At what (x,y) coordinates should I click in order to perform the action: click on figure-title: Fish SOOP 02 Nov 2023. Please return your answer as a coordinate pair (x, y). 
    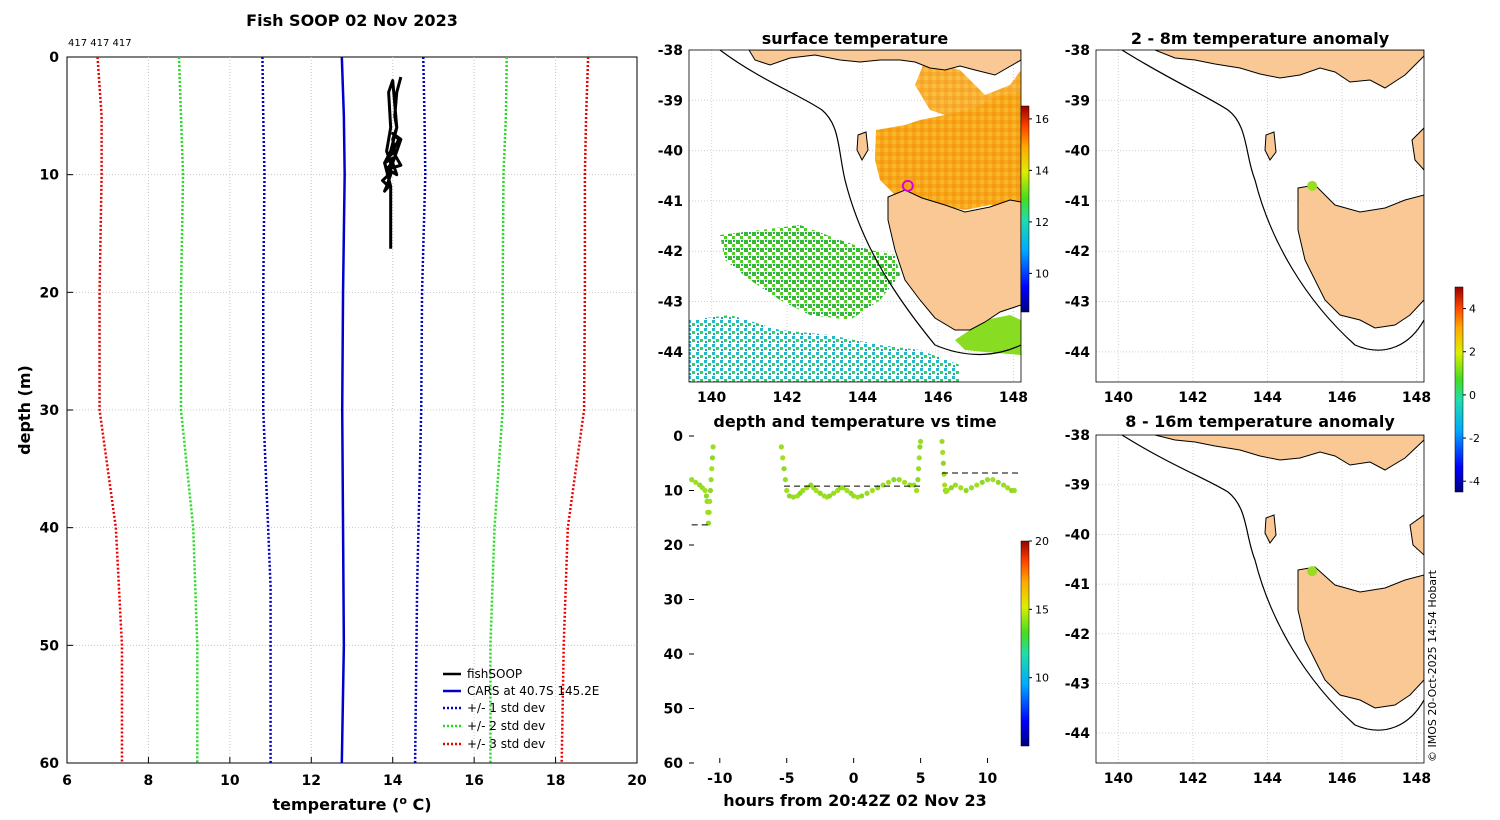
    Looking at the image, I should click on (352, 20).